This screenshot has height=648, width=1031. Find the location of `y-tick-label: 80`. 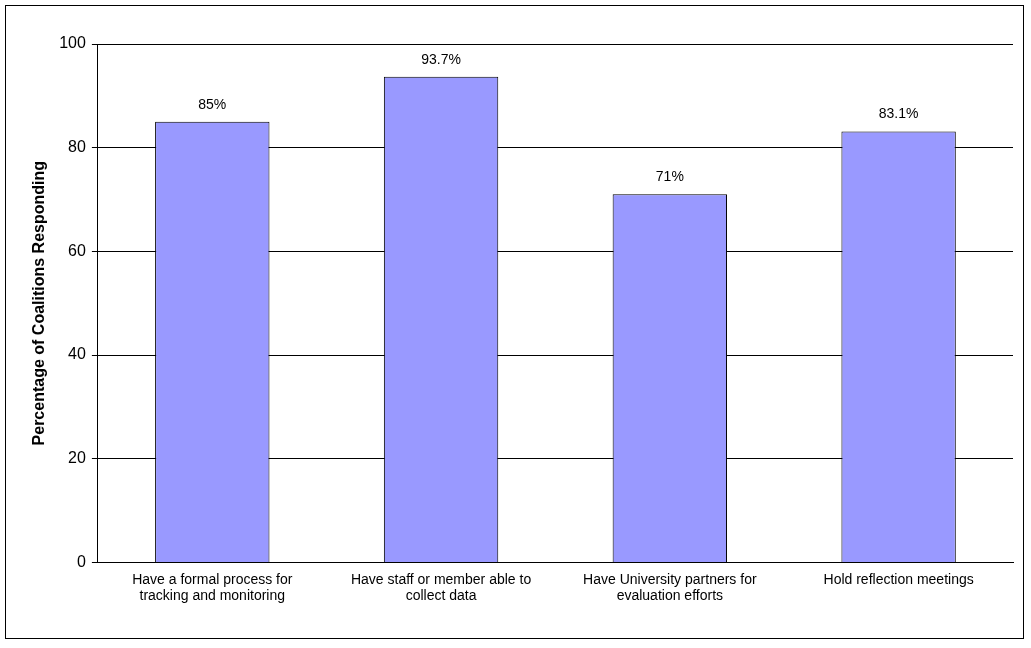

y-tick-label: 80 is located at coordinates (77, 147).